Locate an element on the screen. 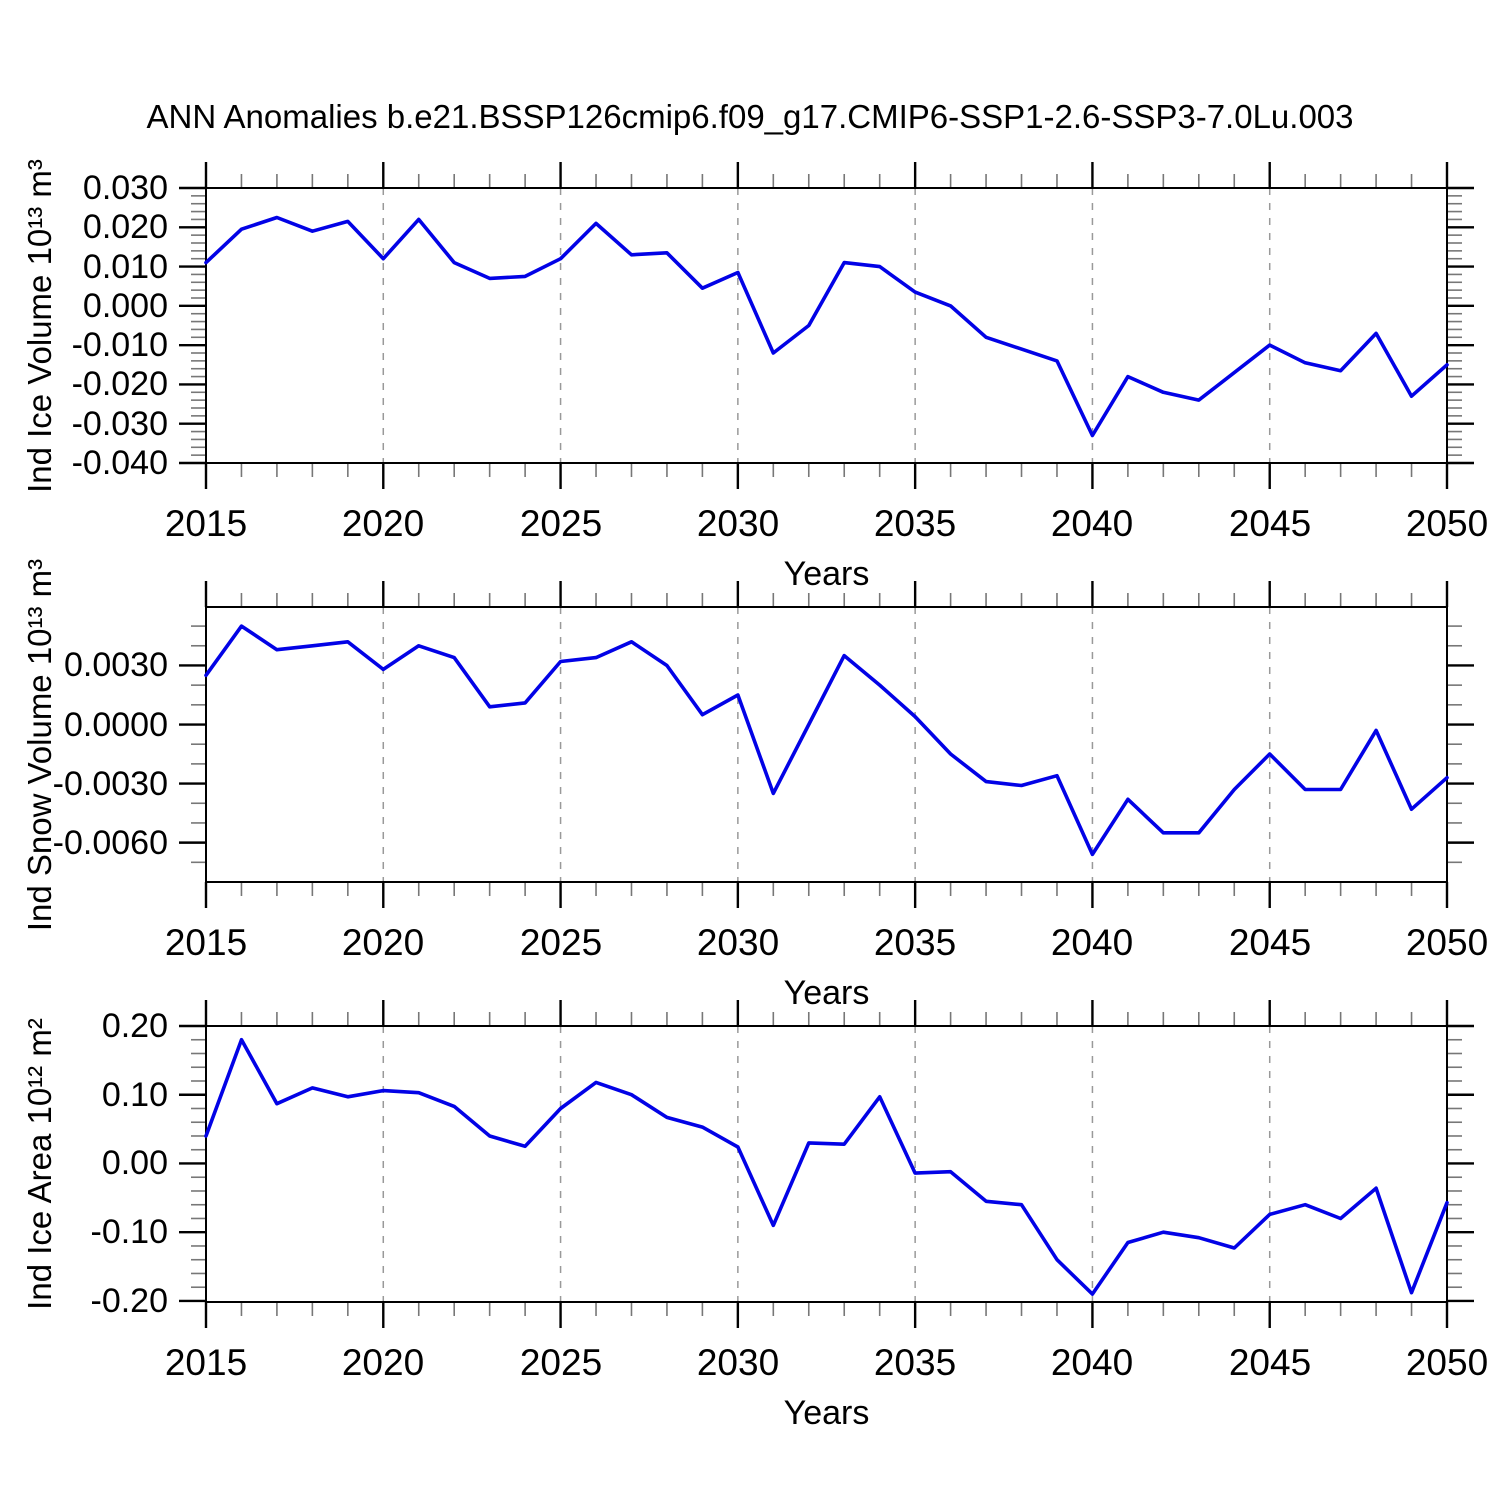 This screenshot has width=1500, height=1500. y-tick-label: -0.040 is located at coordinates (119, 463).